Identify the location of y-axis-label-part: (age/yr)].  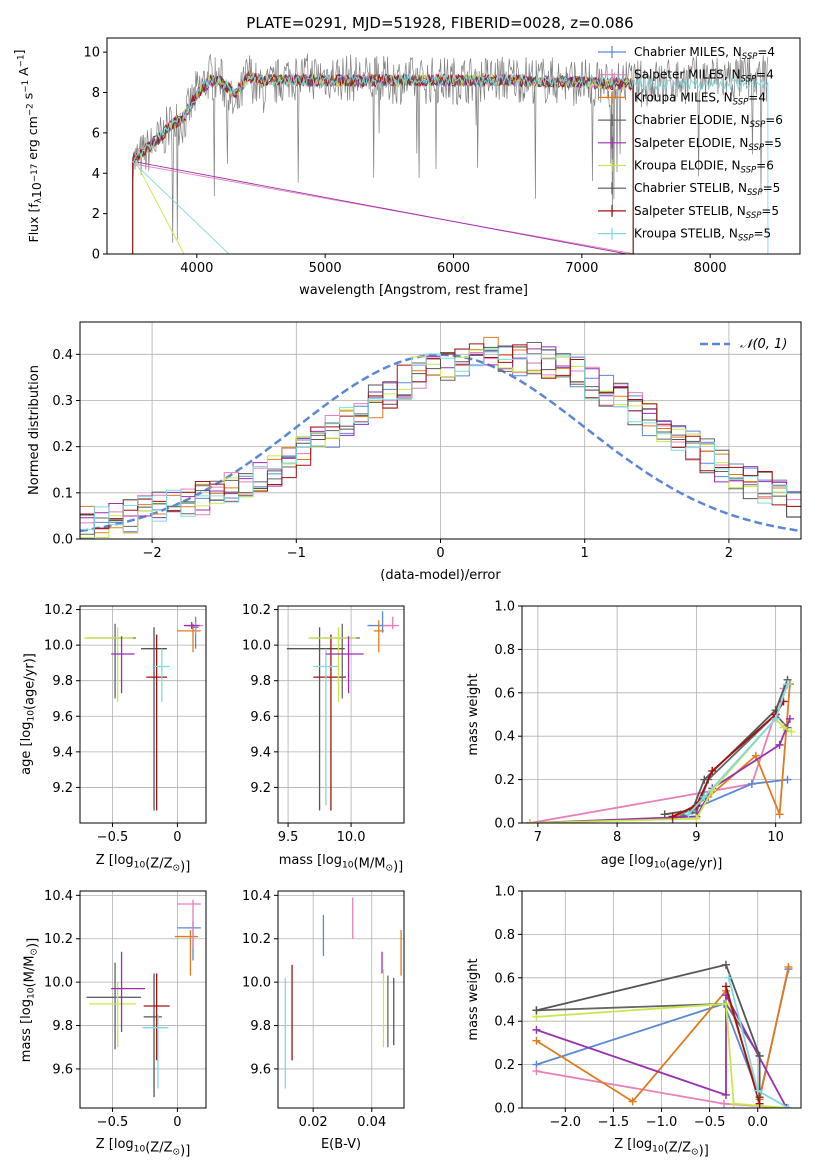
(29, 681).